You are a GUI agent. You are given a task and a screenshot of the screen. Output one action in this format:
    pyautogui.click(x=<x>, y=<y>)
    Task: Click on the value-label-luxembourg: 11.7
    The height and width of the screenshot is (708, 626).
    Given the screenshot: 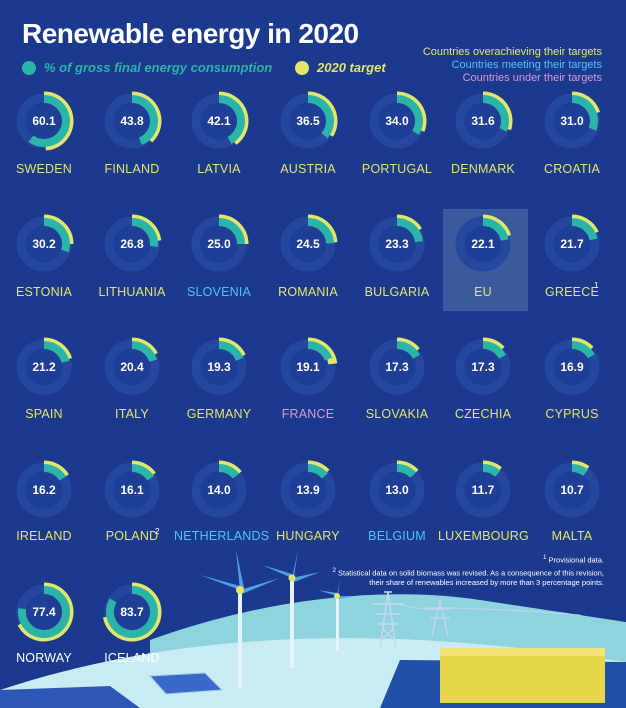 What is the action you would take?
    pyautogui.click(x=483, y=490)
    